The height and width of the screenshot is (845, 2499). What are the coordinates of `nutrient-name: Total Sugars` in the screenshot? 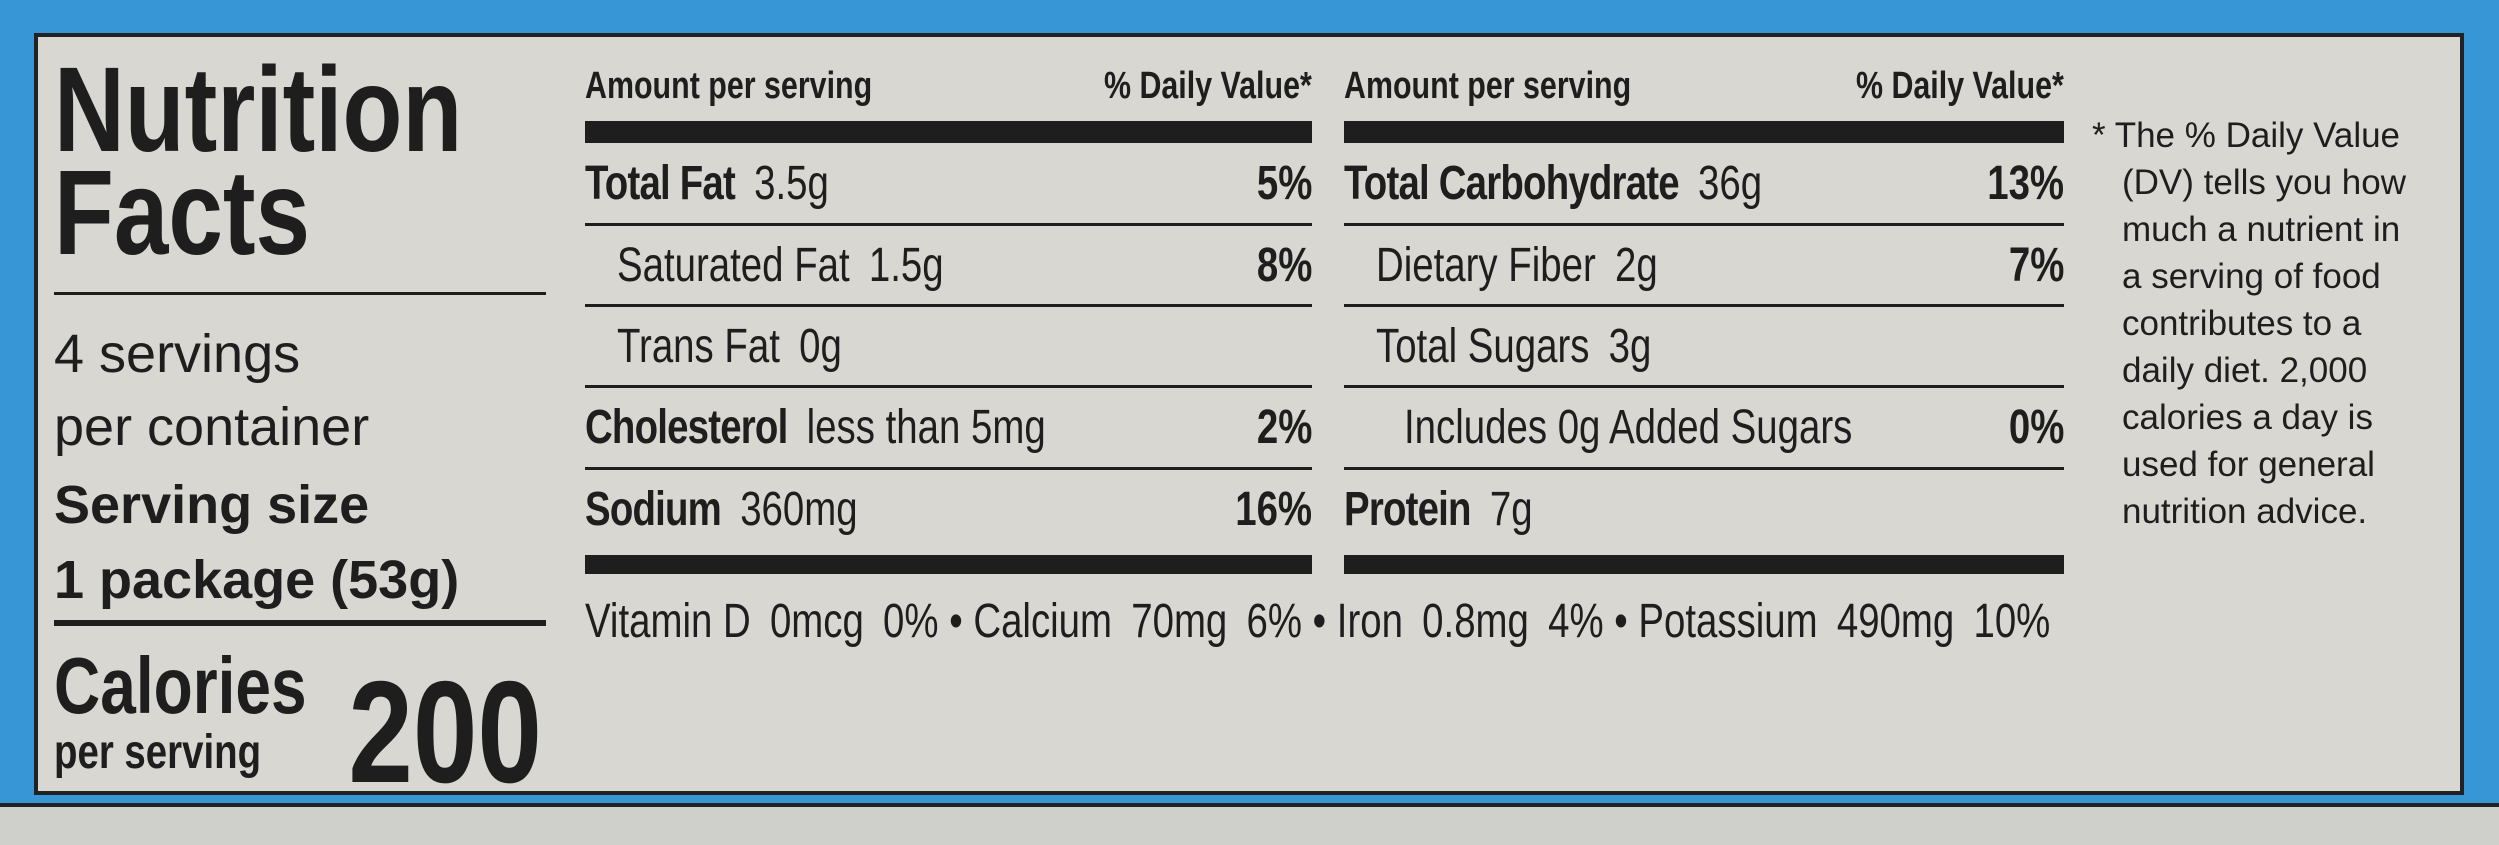 It's located at (1483, 346).